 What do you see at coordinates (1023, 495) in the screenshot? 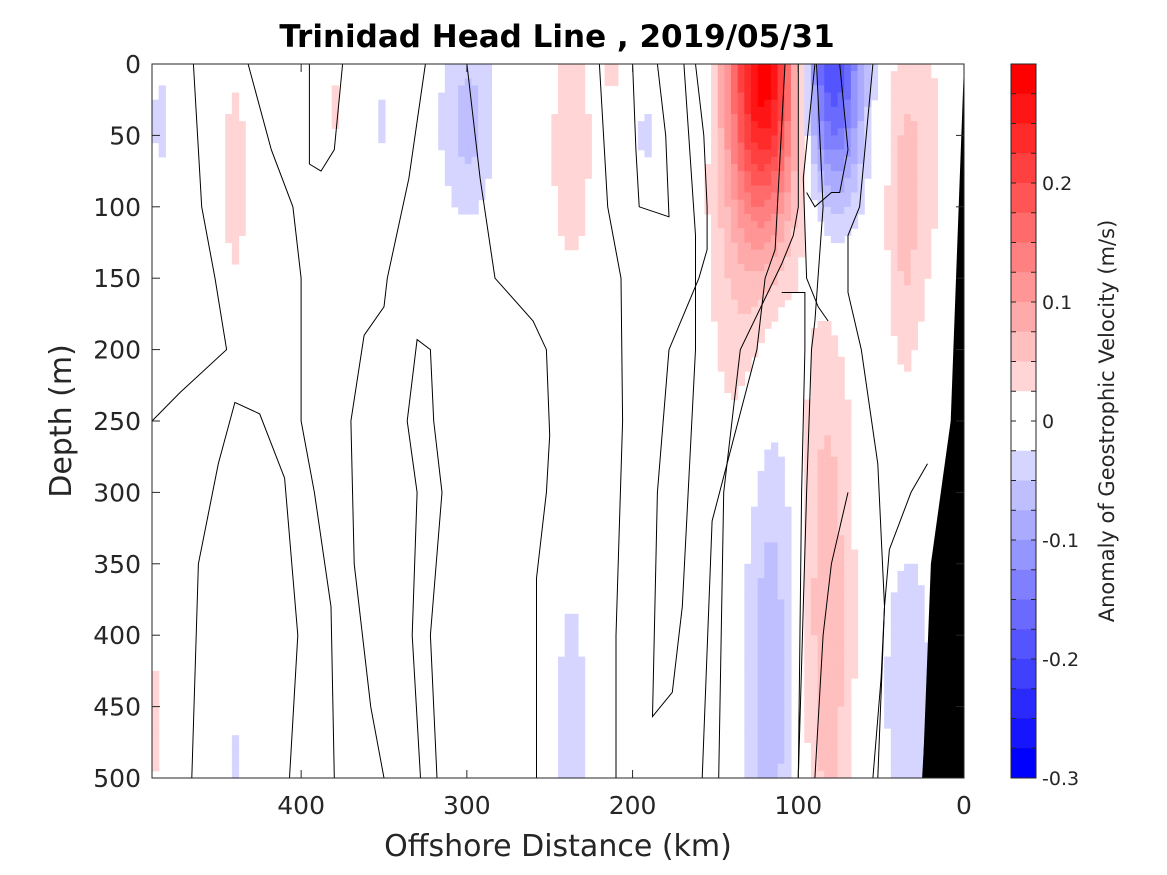
I see `colorbar-segment` at bounding box center [1023, 495].